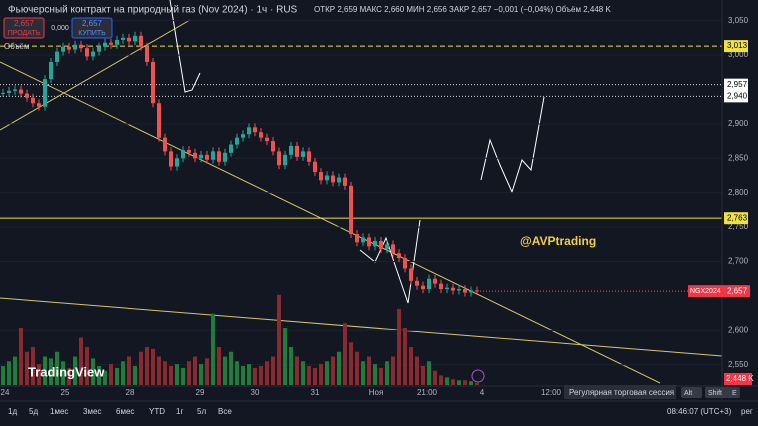  What do you see at coordinates (125, 411) in the screenshot?
I see `range-button: 6мес` at bounding box center [125, 411].